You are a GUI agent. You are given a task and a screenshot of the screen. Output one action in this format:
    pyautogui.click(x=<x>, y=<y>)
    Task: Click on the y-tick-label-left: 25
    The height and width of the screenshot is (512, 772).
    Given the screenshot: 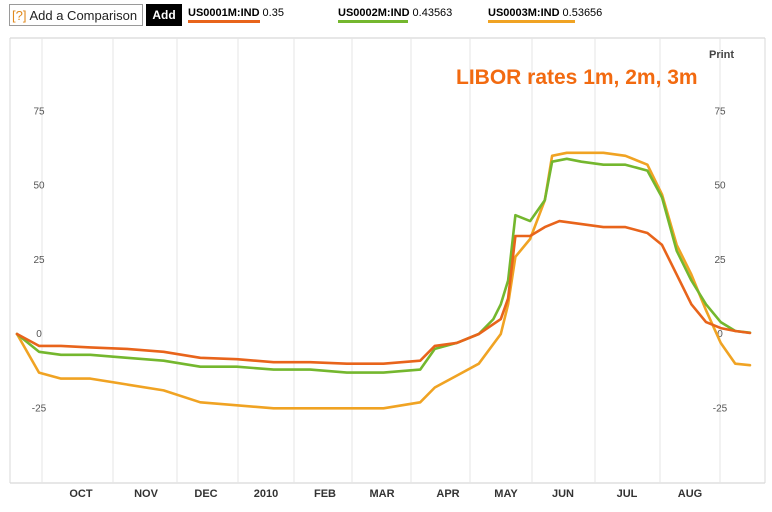 What is the action you would take?
    pyautogui.click(x=39, y=260)
    